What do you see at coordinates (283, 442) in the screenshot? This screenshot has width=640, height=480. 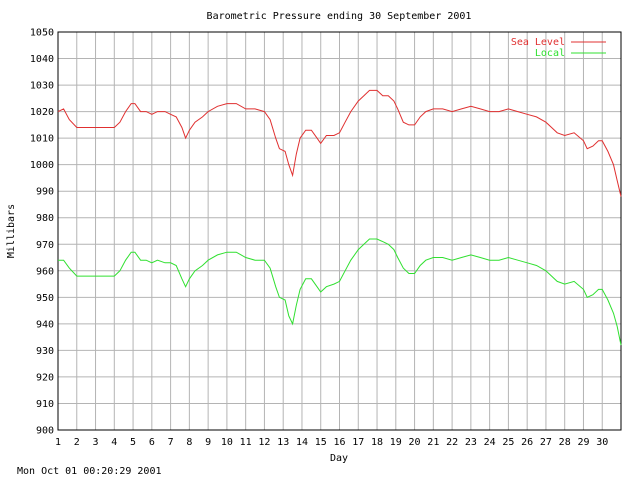 I see `x-tick-label: 13` at bounding box center [283, 442].